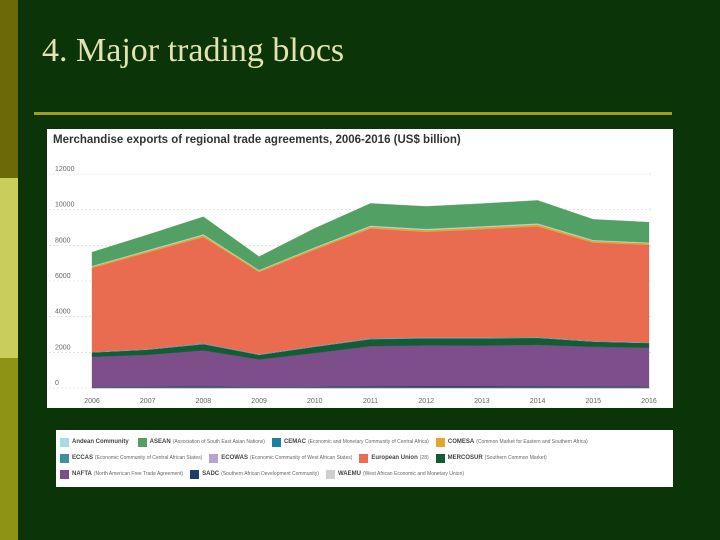 This screenshot has width=720, height=540. I want to click on legend-label: WAEMU, so click(349, 474).